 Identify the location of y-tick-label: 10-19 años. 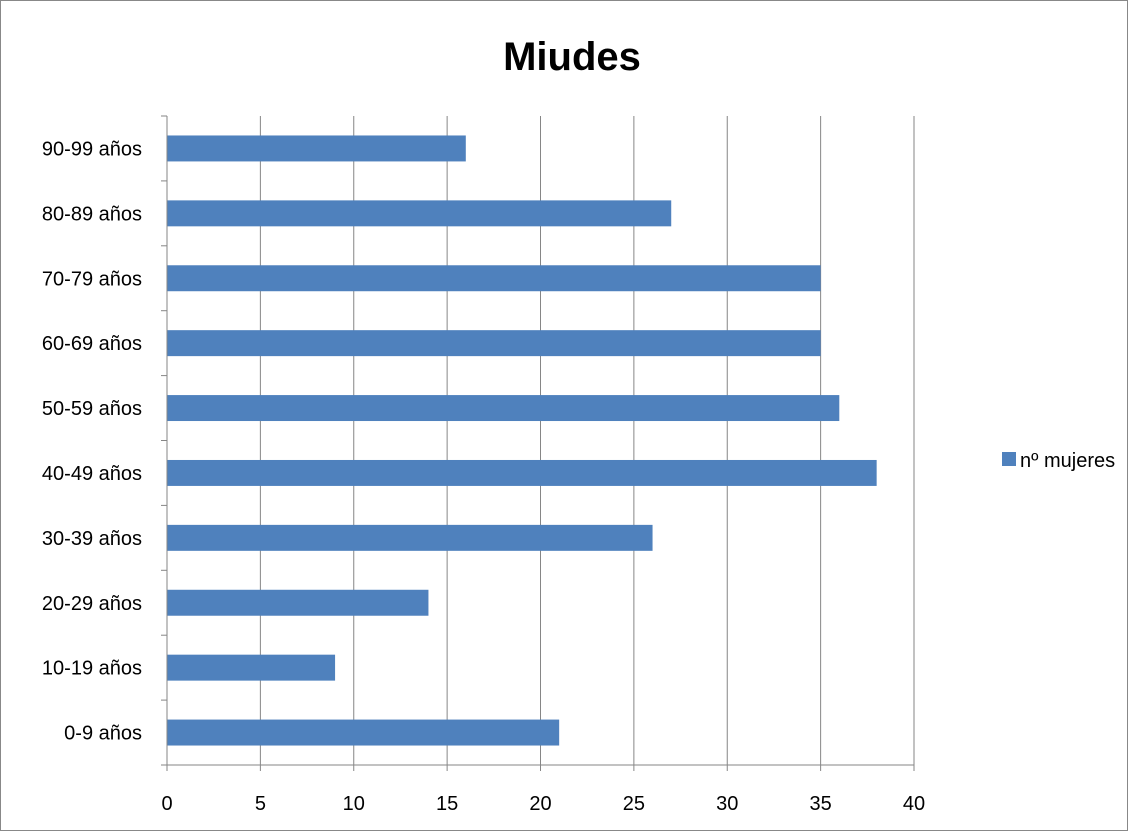
(92, 669).